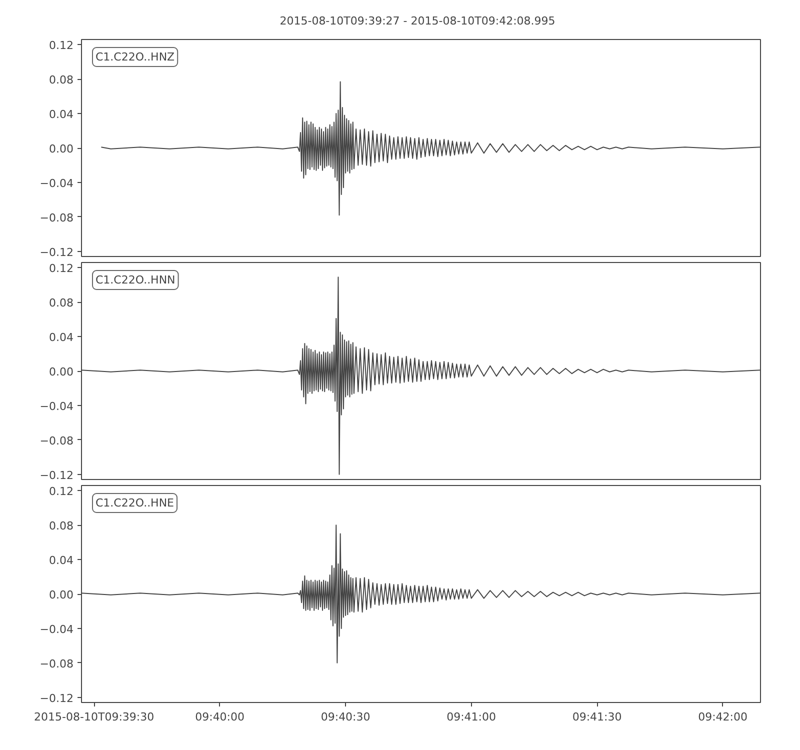 This screenshot has width=800, height=750. I want to click on x-tick-label: 09:41:30, so click(597, 717).